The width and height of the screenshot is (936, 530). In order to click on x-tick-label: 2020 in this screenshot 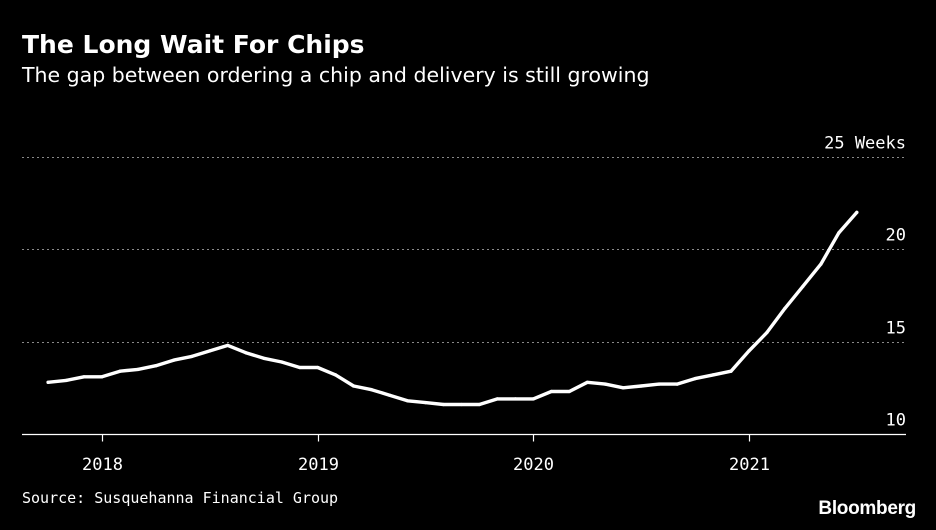, I will do `click(533, 465)`.